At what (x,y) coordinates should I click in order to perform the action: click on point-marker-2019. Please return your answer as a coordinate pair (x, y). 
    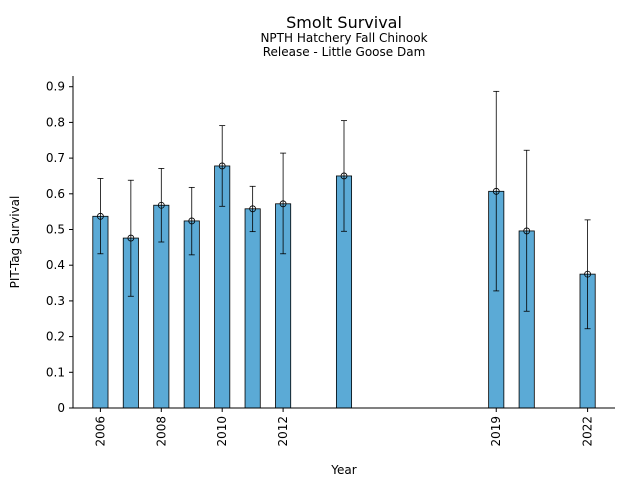
    Looking at the image, I should click on (496, 191).